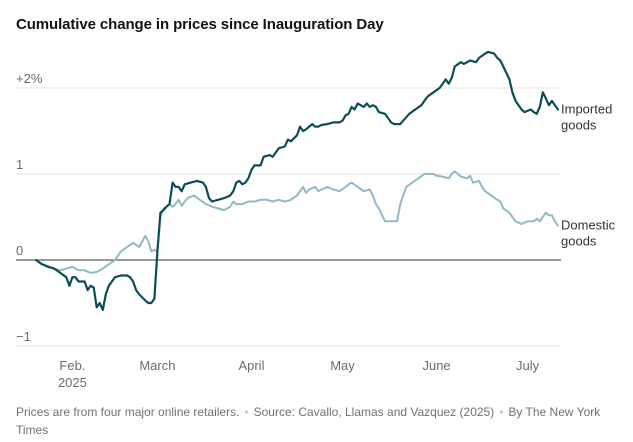 This screenshot has height=442, width=633. Describe the element at coordinates (342, 365) in the screenshot. I see `x-tick-label: May` at that location.